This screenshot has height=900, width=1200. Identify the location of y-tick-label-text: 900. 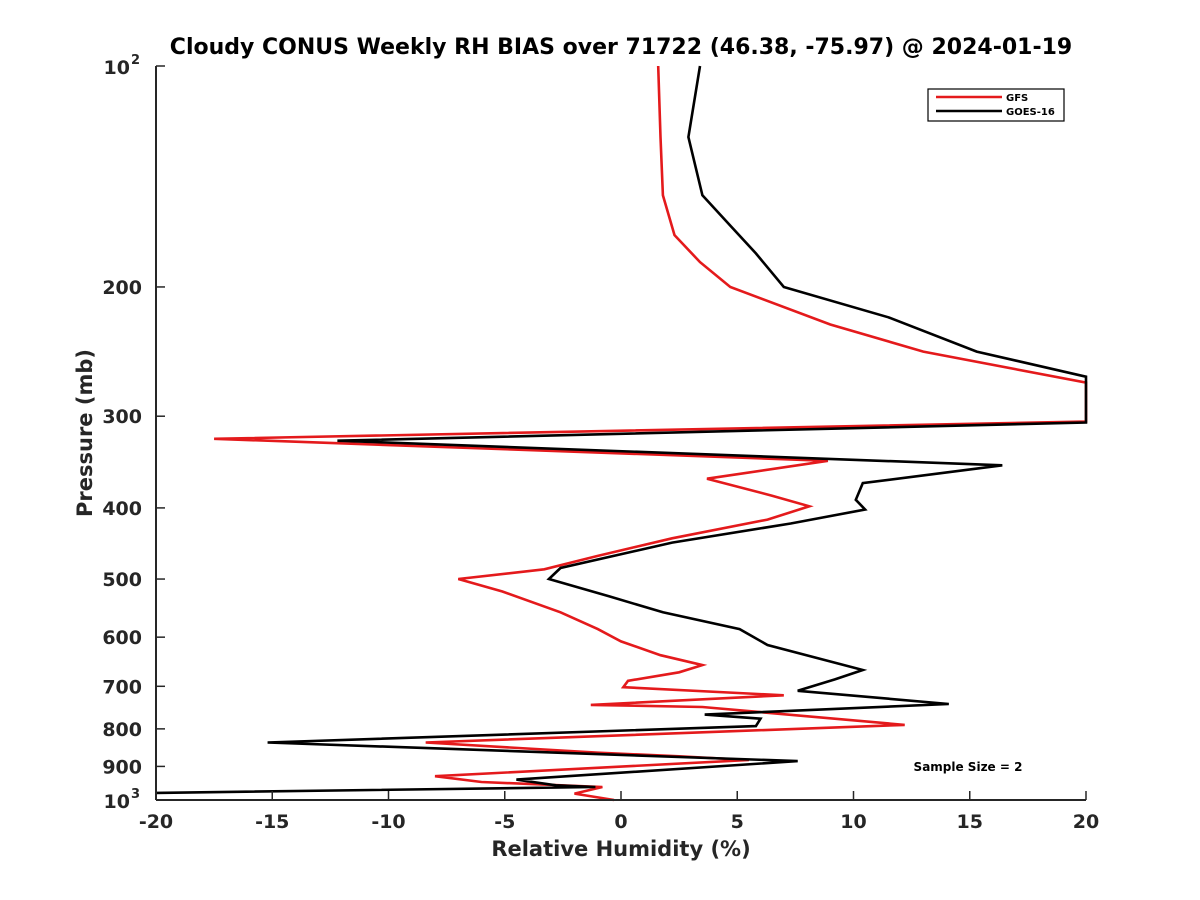
(122, 767).